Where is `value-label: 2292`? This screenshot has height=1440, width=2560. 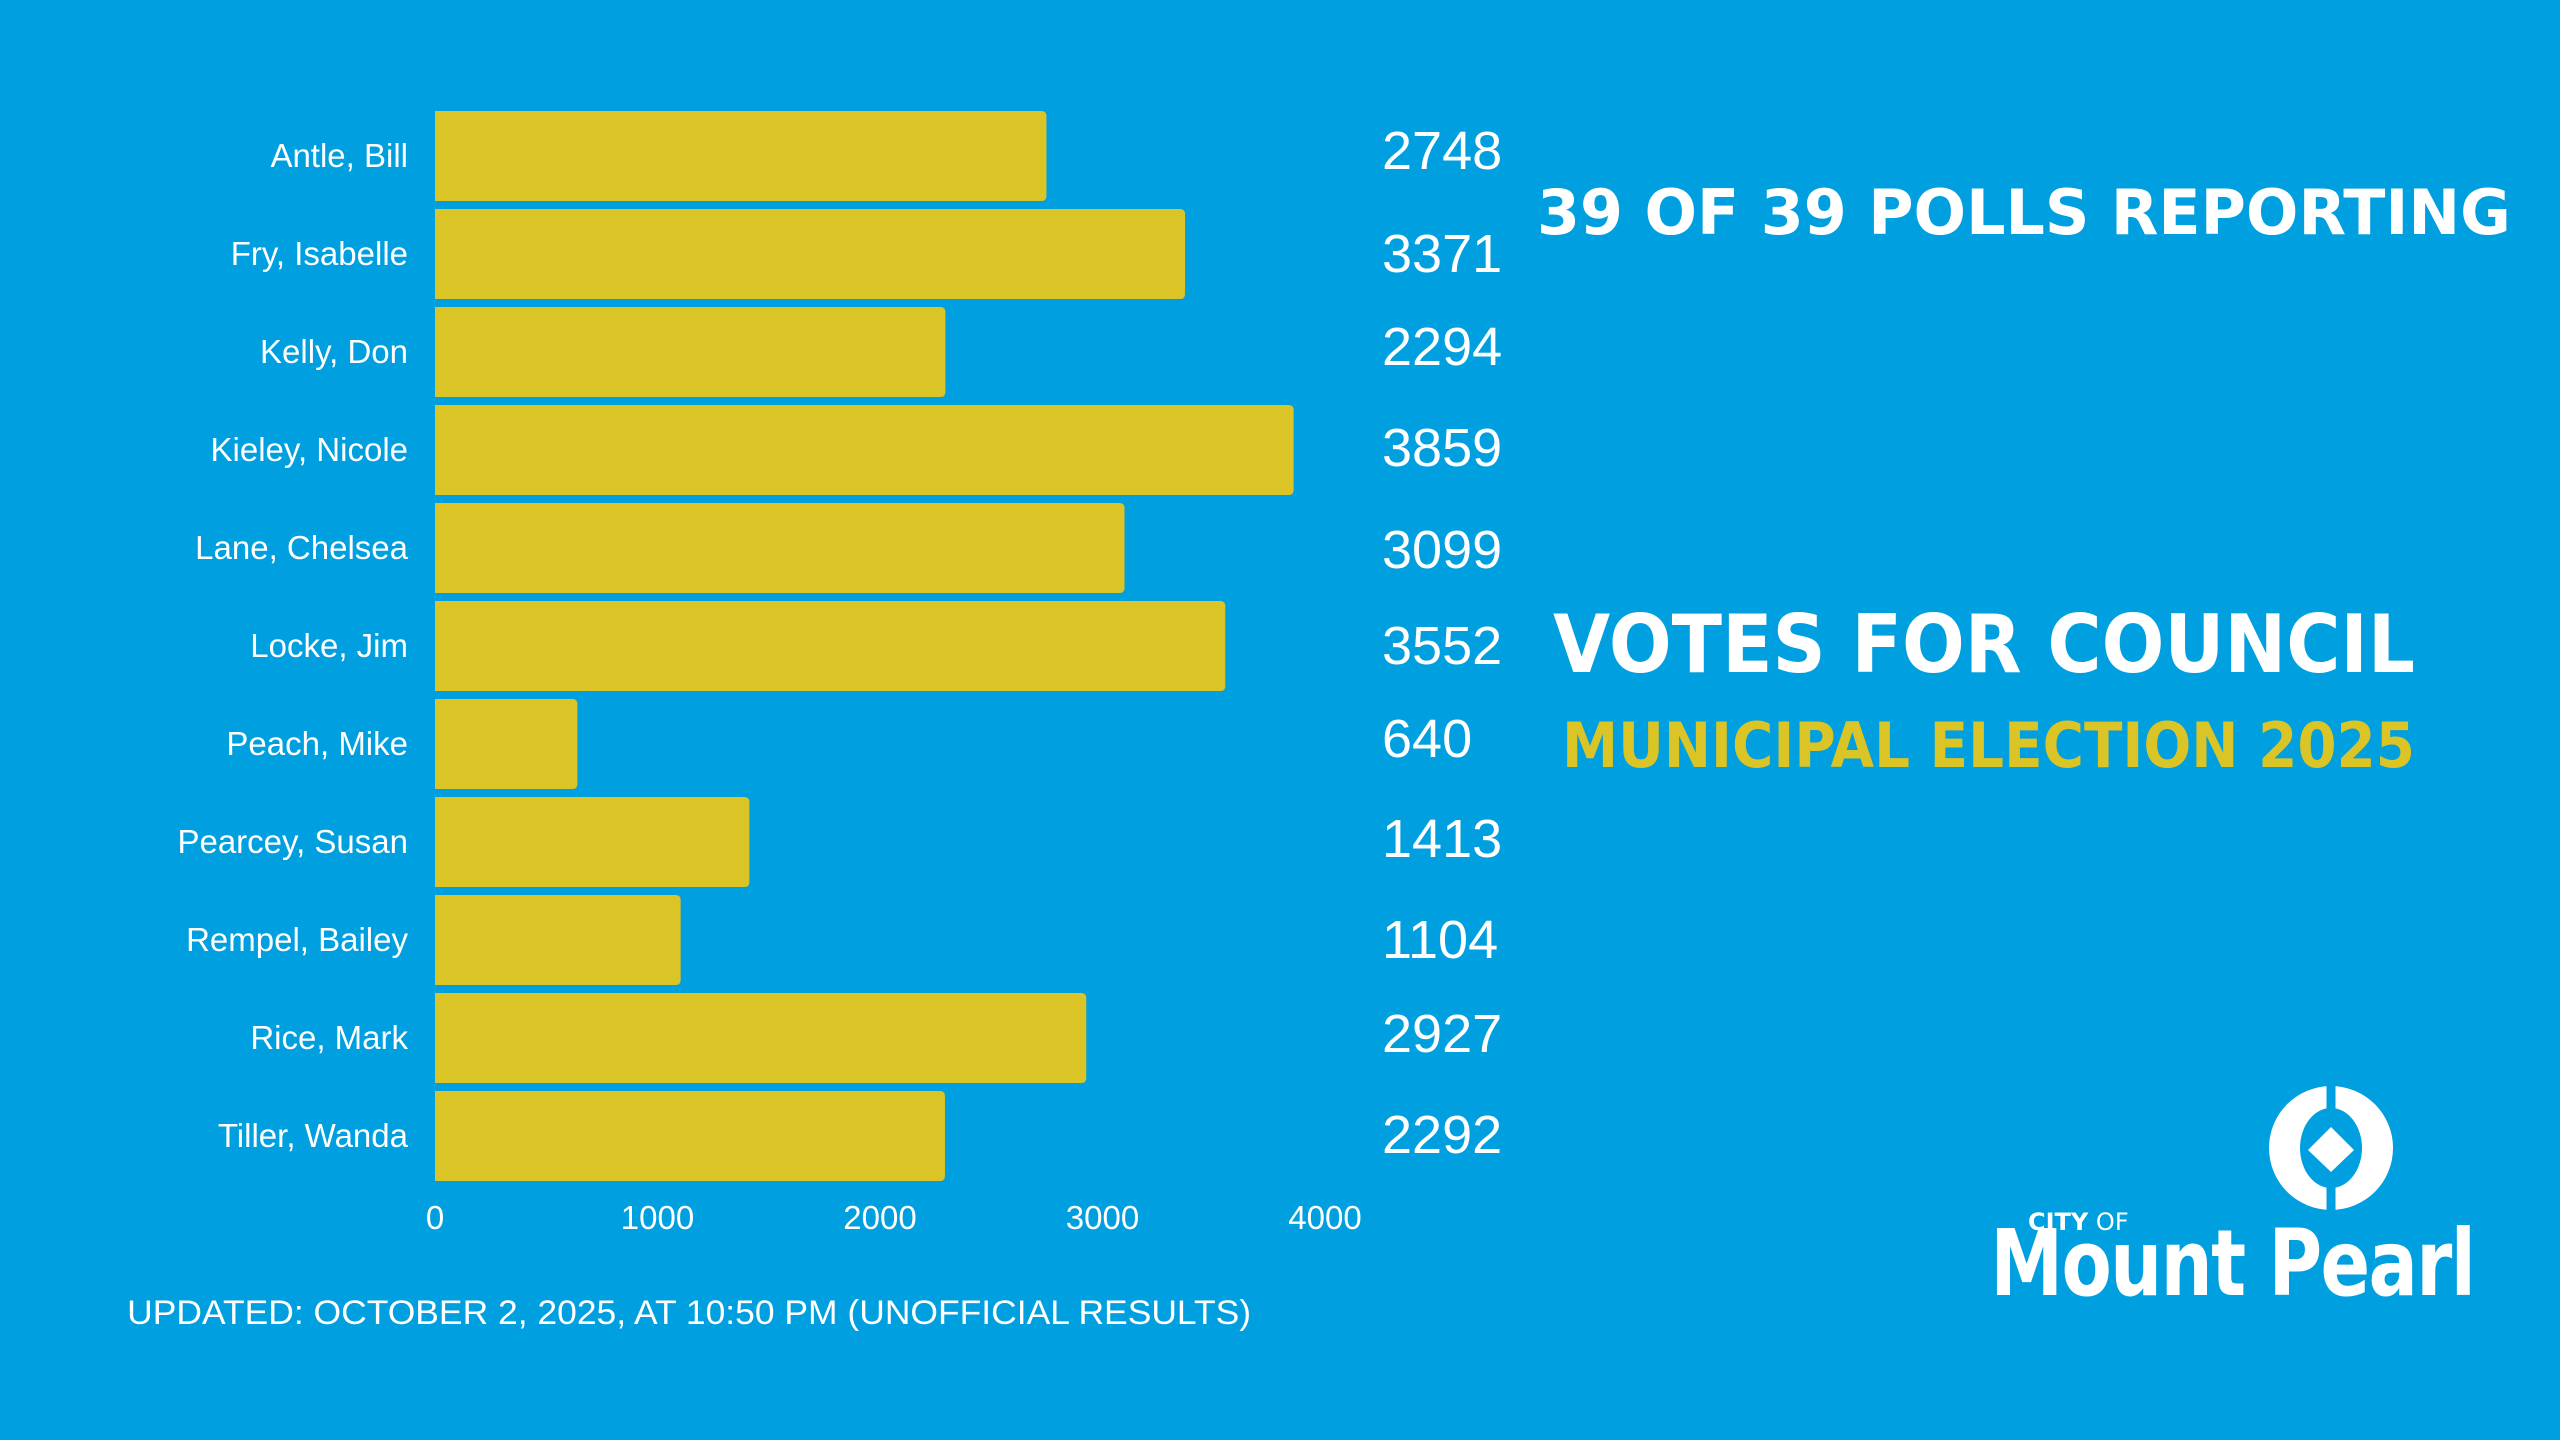
value-label: 2292 is located at coordinates (1442, 1135).